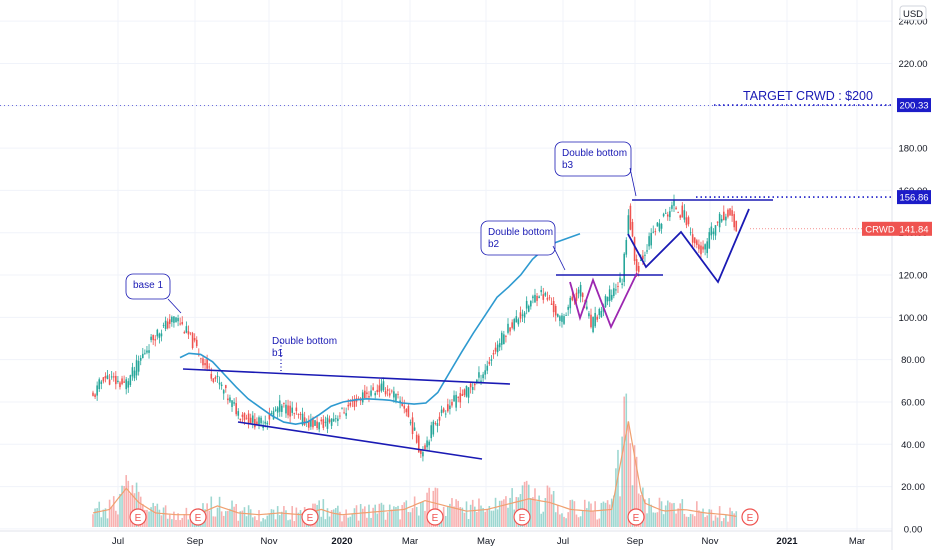  What do you see at coordinates (594, 153) in the screenshot?
I see `callout-text: Double bottom` at bounding box center [594, 153].